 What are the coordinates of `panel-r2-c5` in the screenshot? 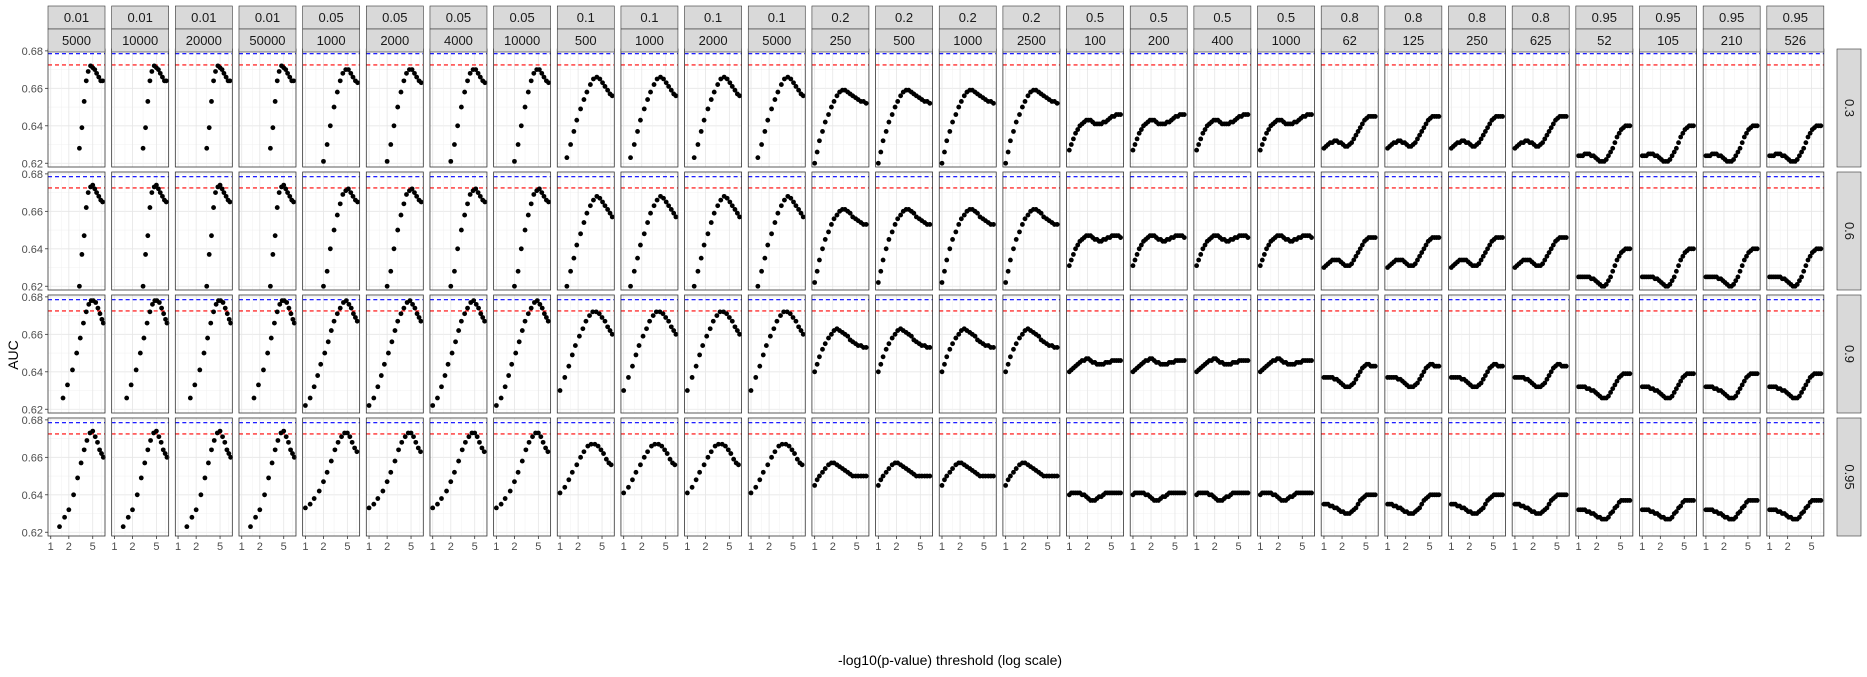 It's located at (394, 354).